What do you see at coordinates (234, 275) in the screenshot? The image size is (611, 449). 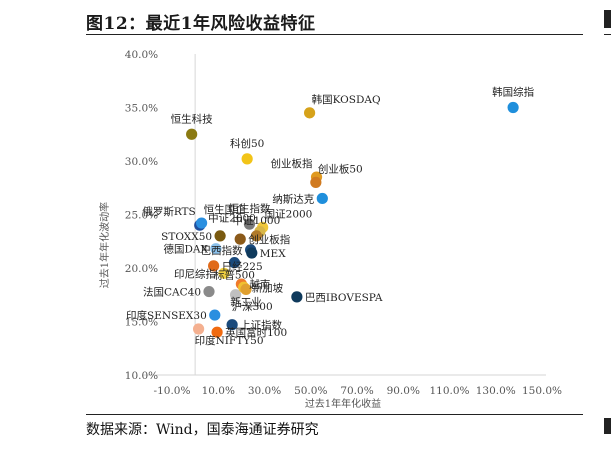 I see `point-label: 标普500` at bounding box center [234, 275].